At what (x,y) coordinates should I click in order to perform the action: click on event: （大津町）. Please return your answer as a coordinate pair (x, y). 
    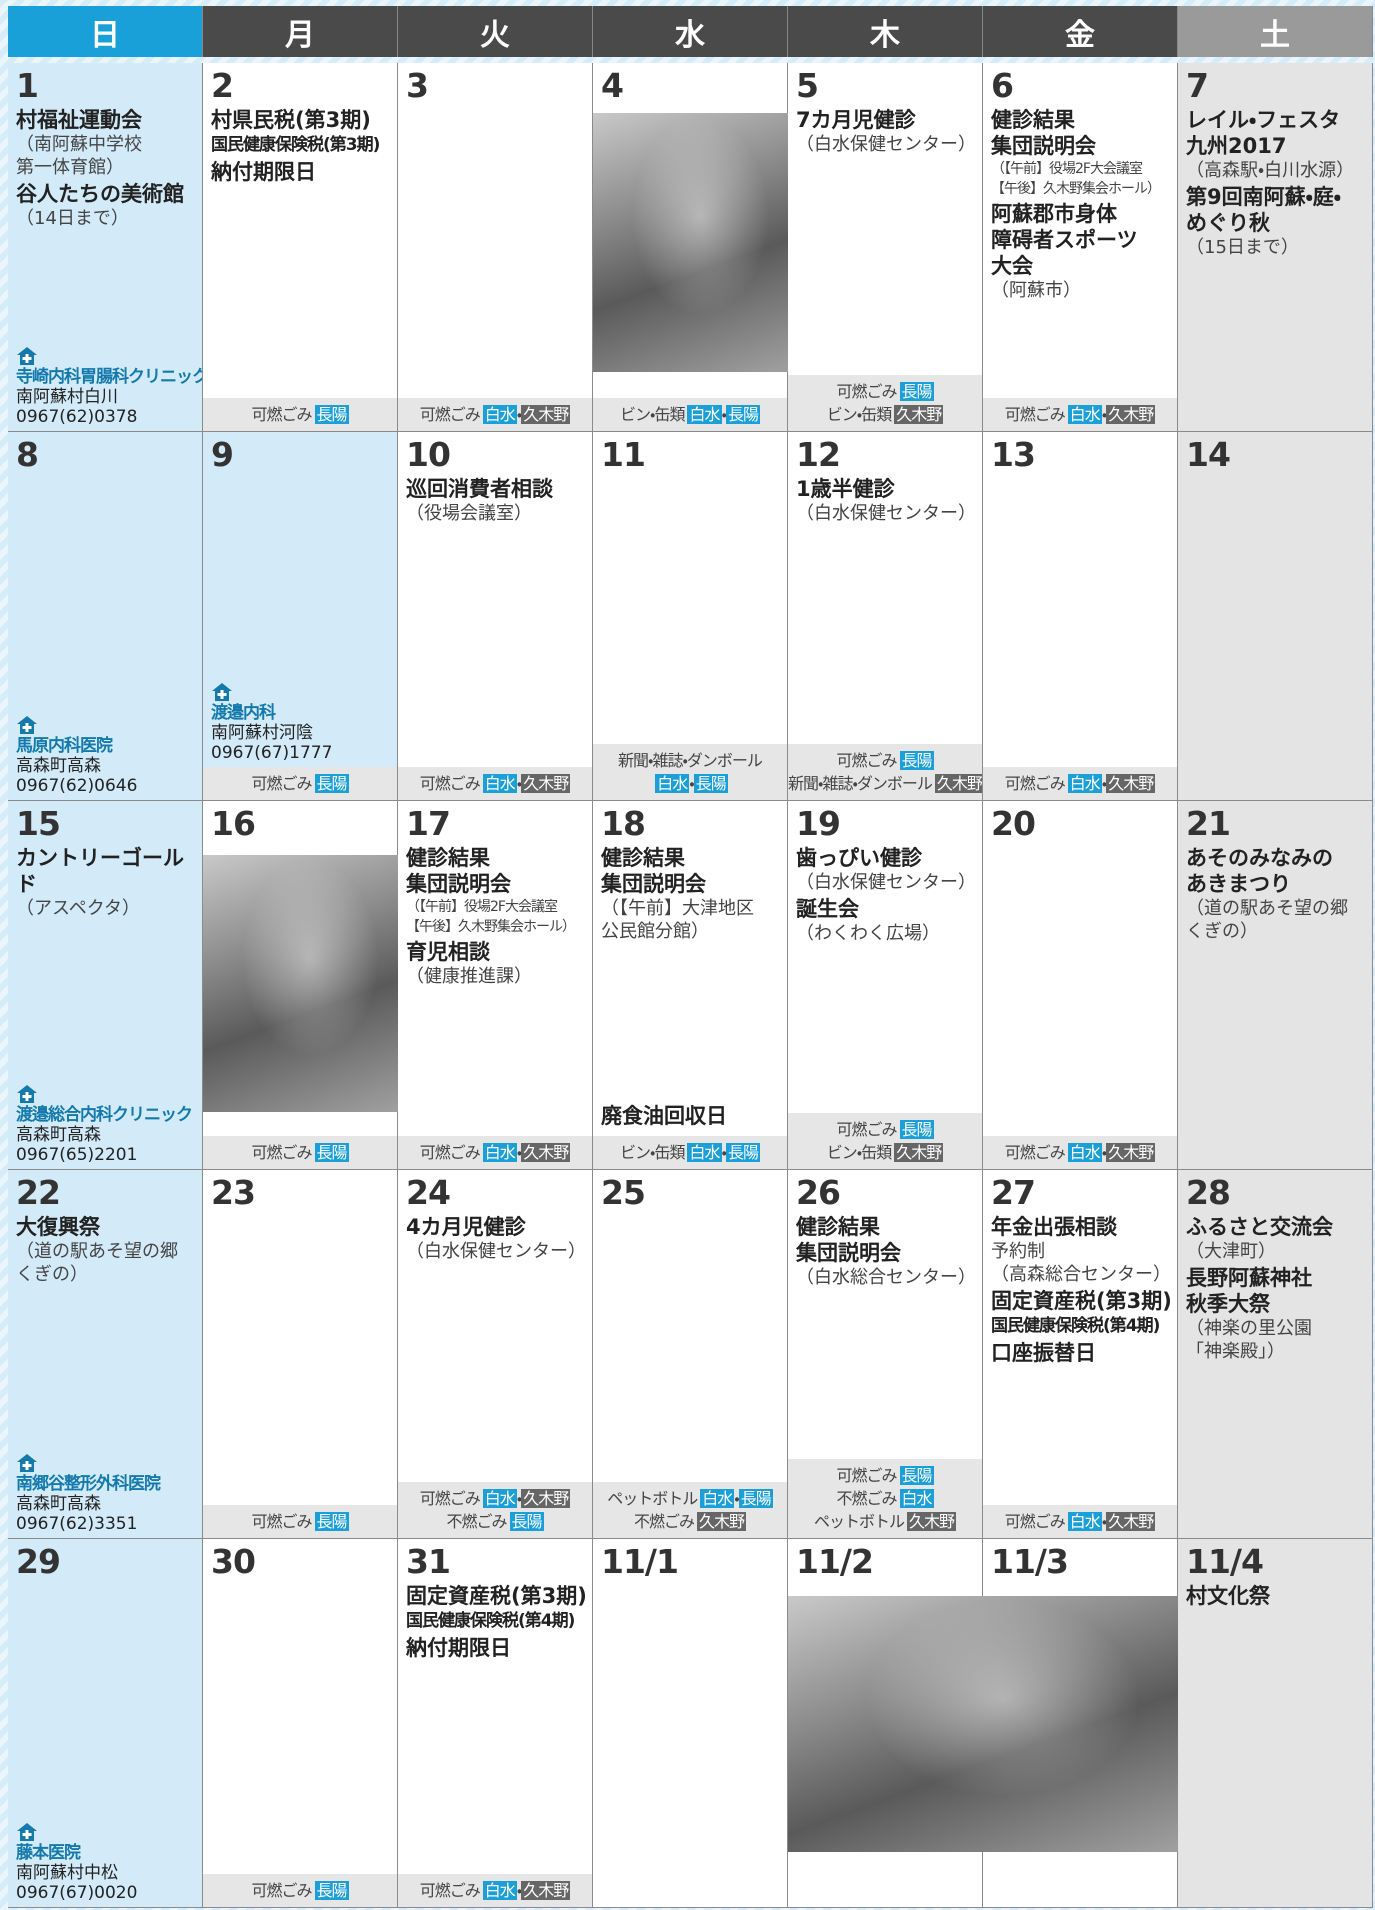
    Looking at the image, I should click on (1231, 1251).